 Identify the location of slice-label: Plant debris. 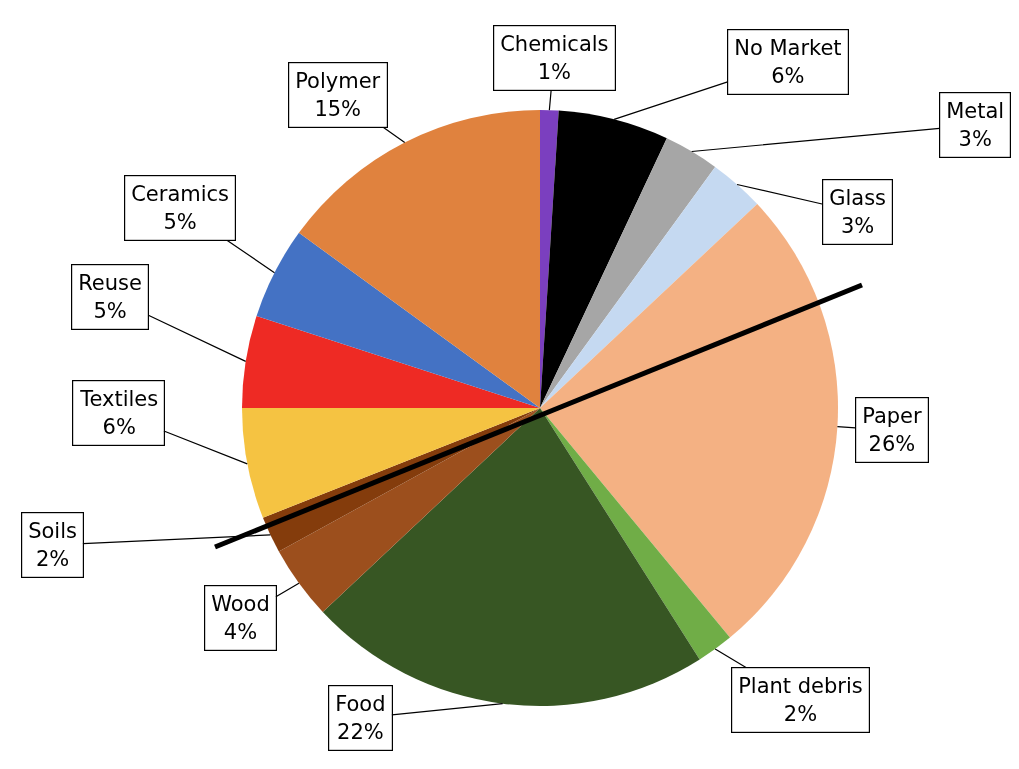
(800, 686).